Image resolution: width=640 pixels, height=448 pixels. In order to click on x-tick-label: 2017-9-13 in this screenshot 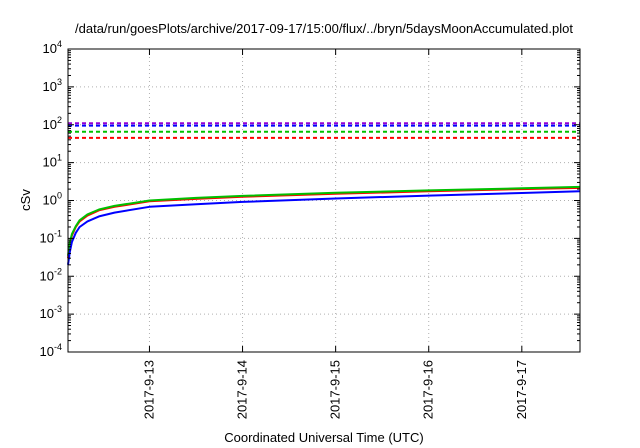, I will do `click(148, 389)`.